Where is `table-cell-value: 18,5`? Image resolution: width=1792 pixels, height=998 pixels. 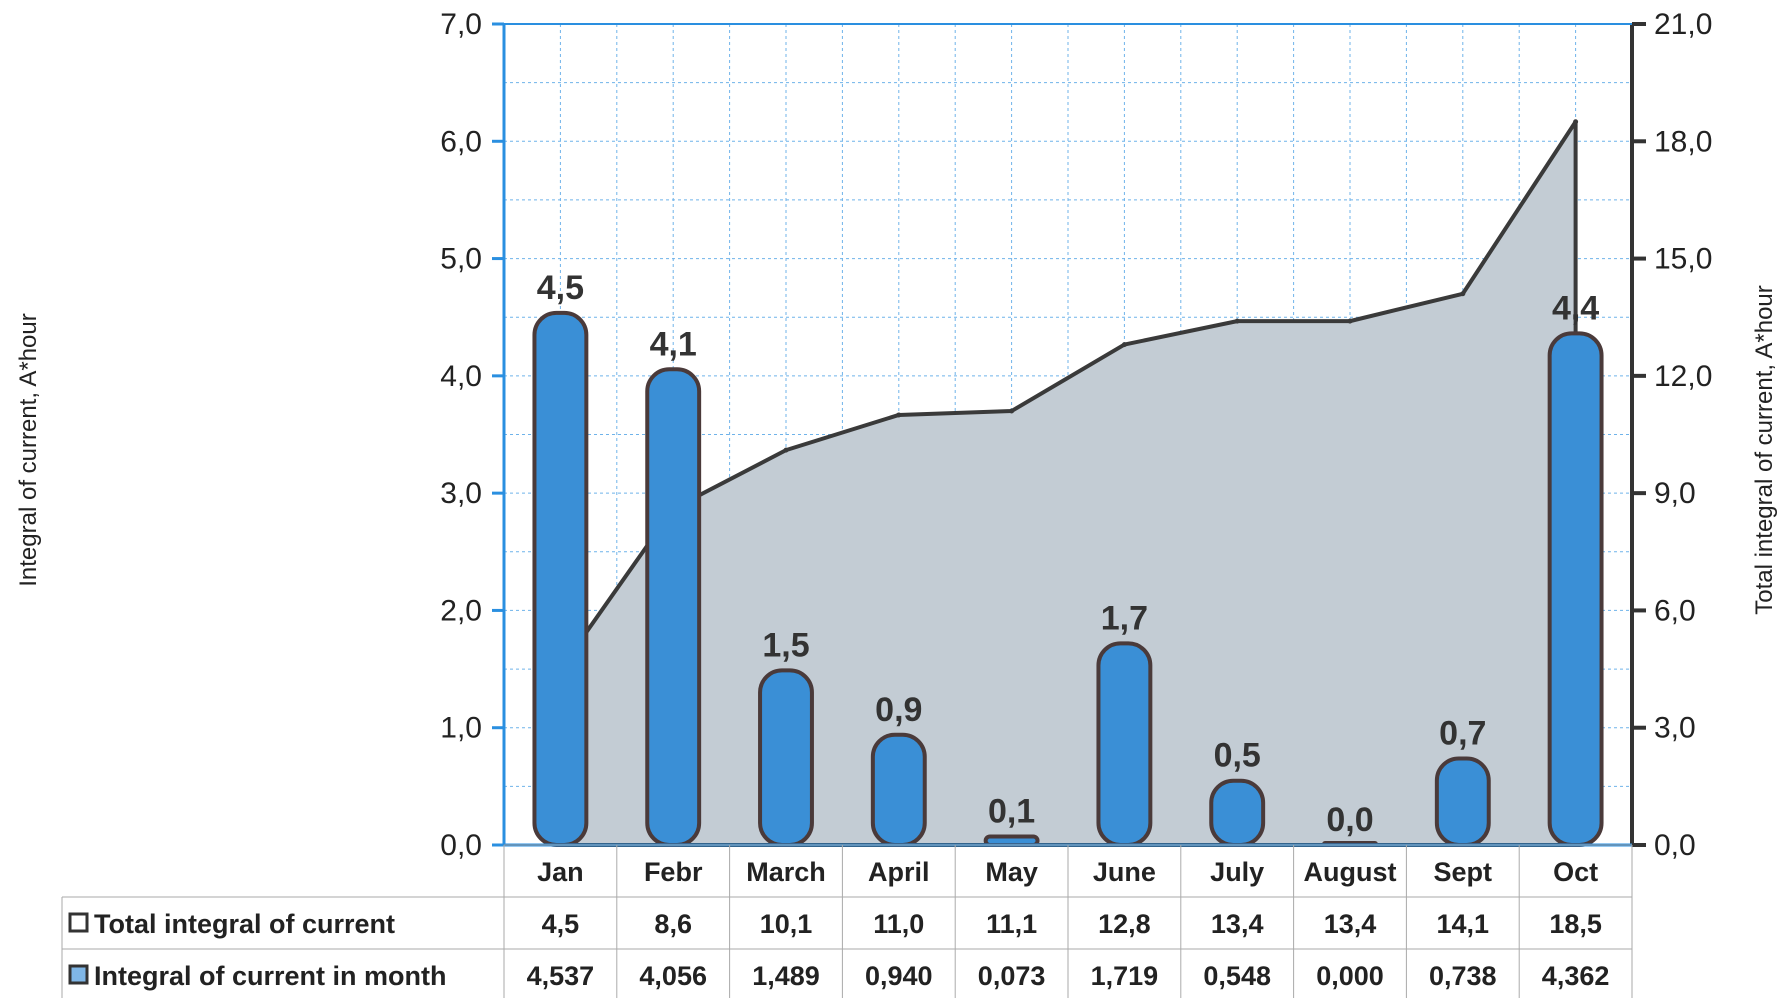
table-cell-value: 18,5 is located at coordinates (1575, 924).